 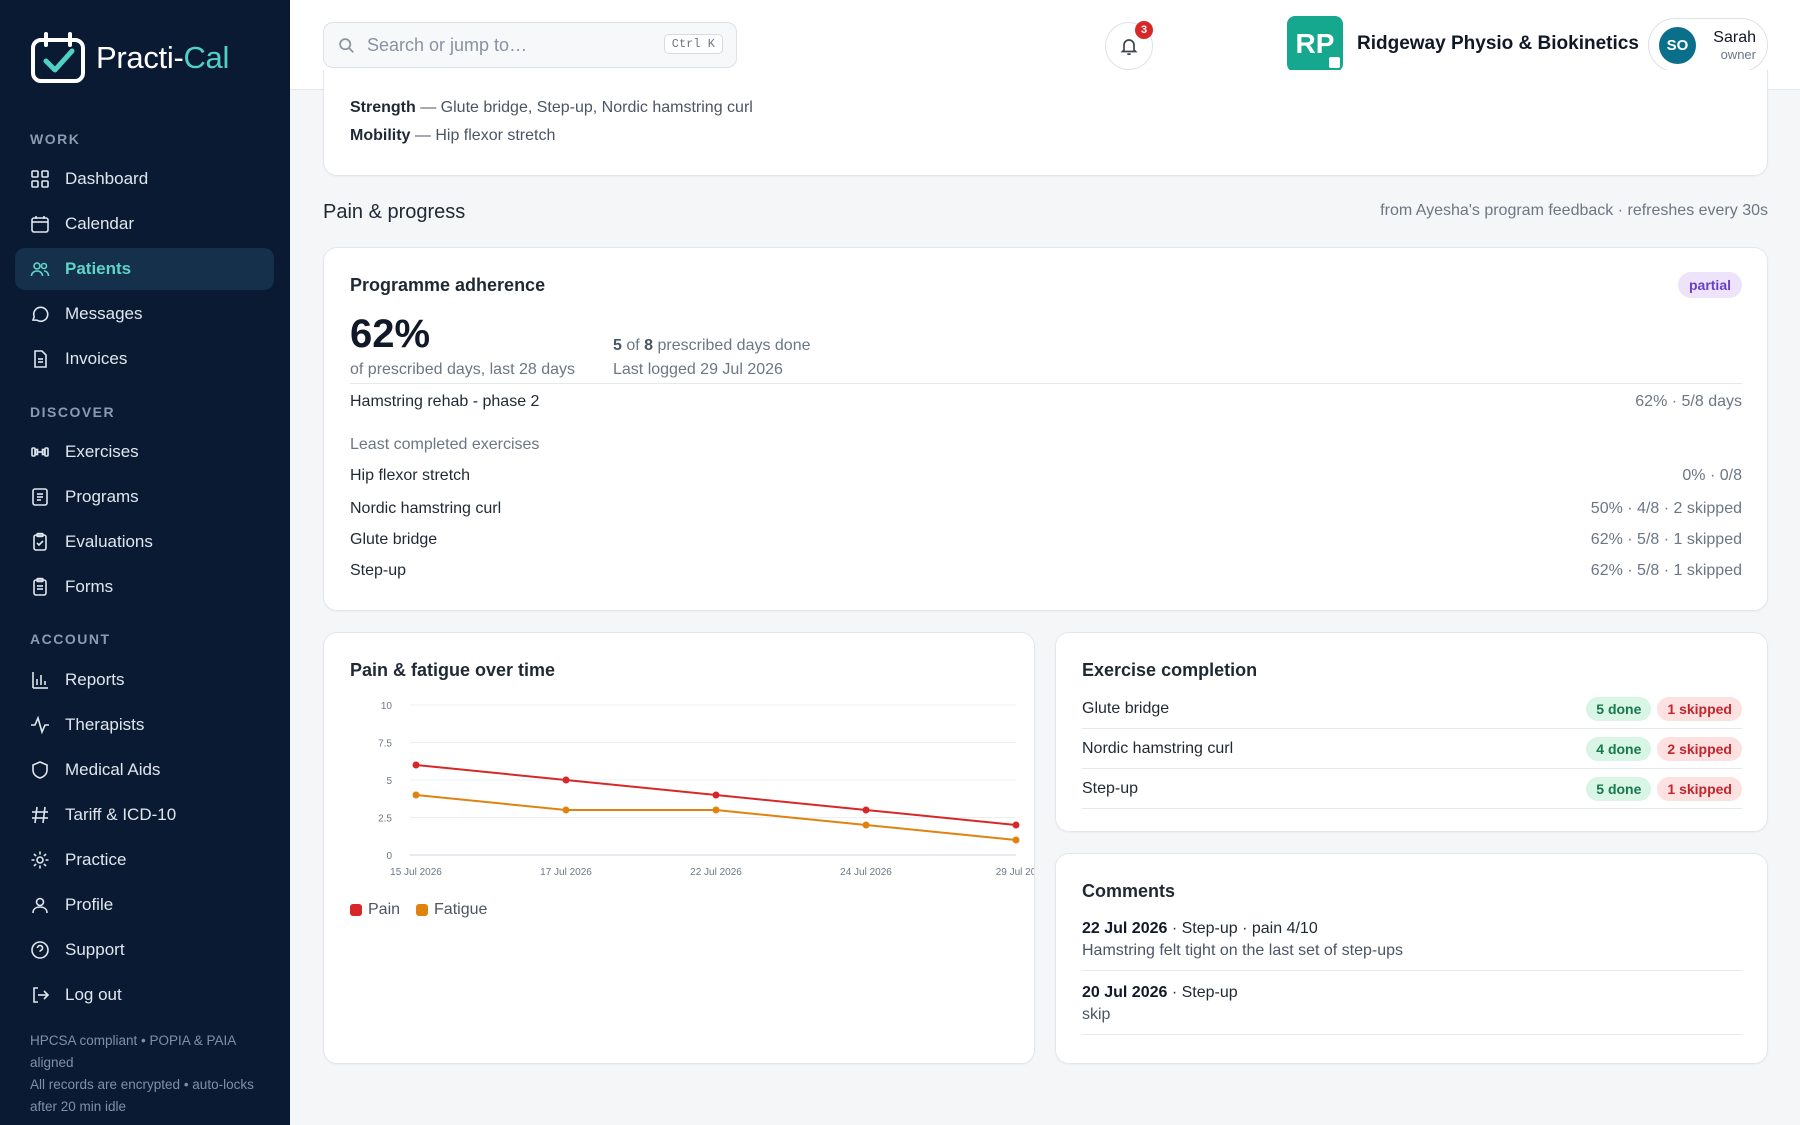 What do you see at coordinates (416, 872) in the screenshot?
I see `x-tick-label: 15 Jul 2026` at bounding box center [416, 872].